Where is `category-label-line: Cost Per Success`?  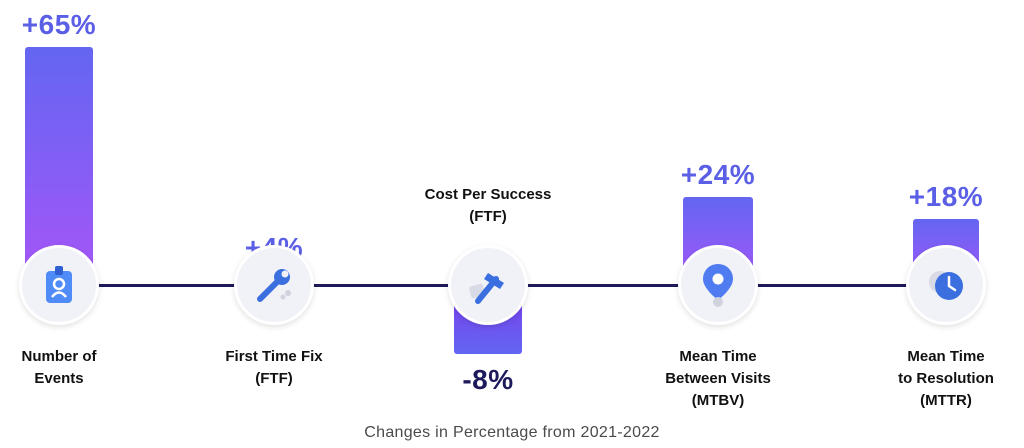 category-label-line: Cost Per Success is located at coordinates (488, 194).